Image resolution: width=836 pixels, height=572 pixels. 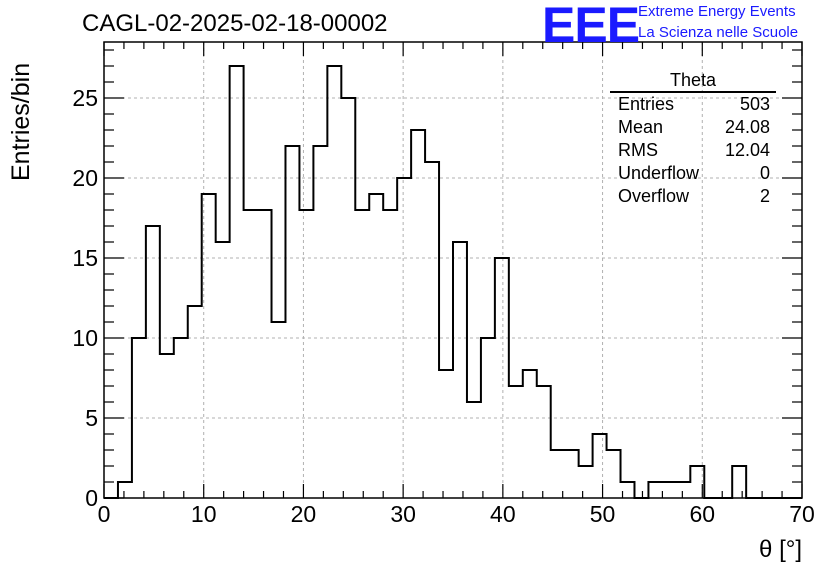 I want to click on stats-row-rms: RMS 12.04, so click(x=693, y=150).